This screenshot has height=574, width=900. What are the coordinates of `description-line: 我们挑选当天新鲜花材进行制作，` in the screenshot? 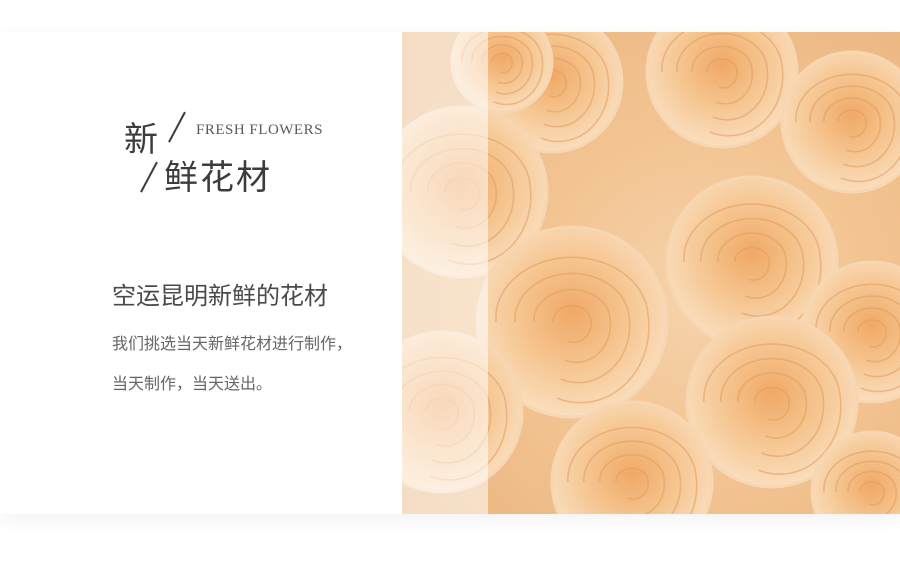 It's located at (232, 343).